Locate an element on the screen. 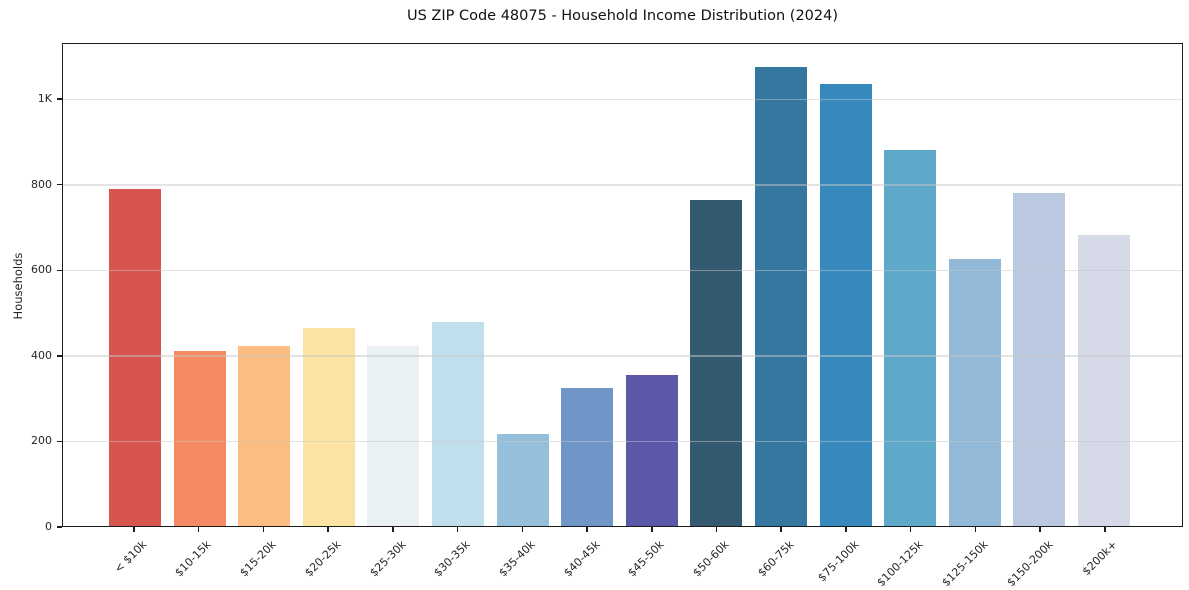 The height and width of the screenshot is (590, 1189). x-axis-slot: $60-75k is located at coordinates (781, 558).